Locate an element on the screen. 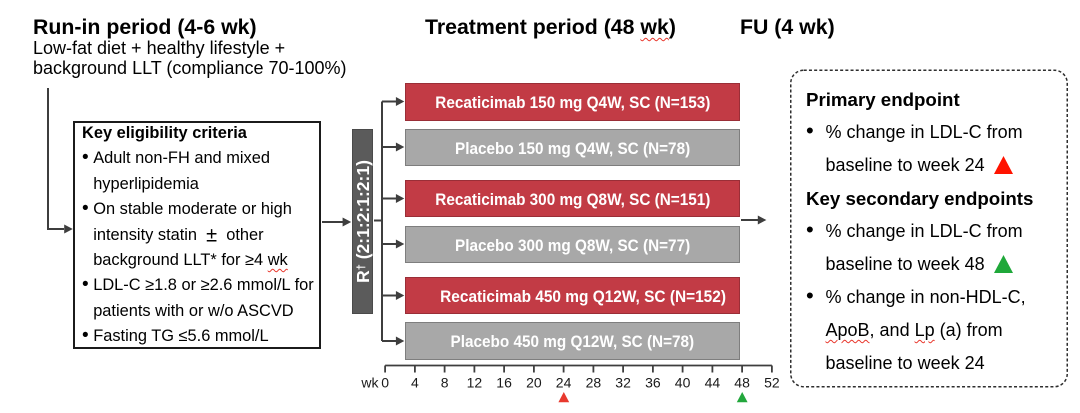  svg-text: wk is located at coordinates (369, 383).